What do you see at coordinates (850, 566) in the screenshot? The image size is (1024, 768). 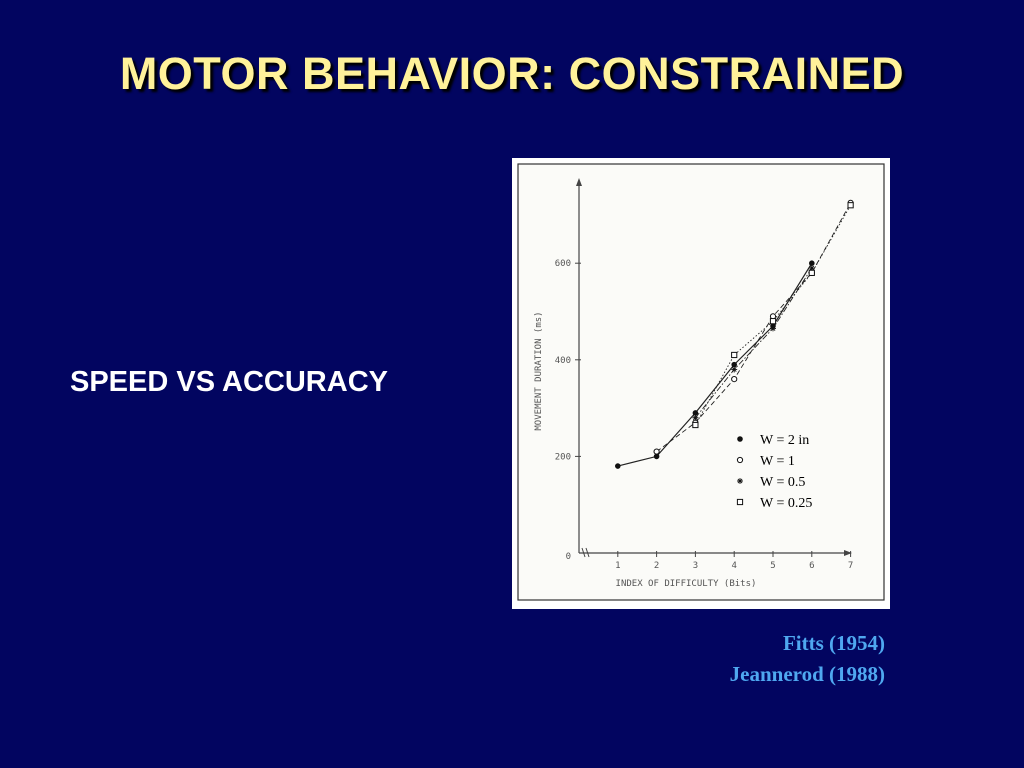 I see `x-tick-label-7: 7` at bounding box center [850, 566].